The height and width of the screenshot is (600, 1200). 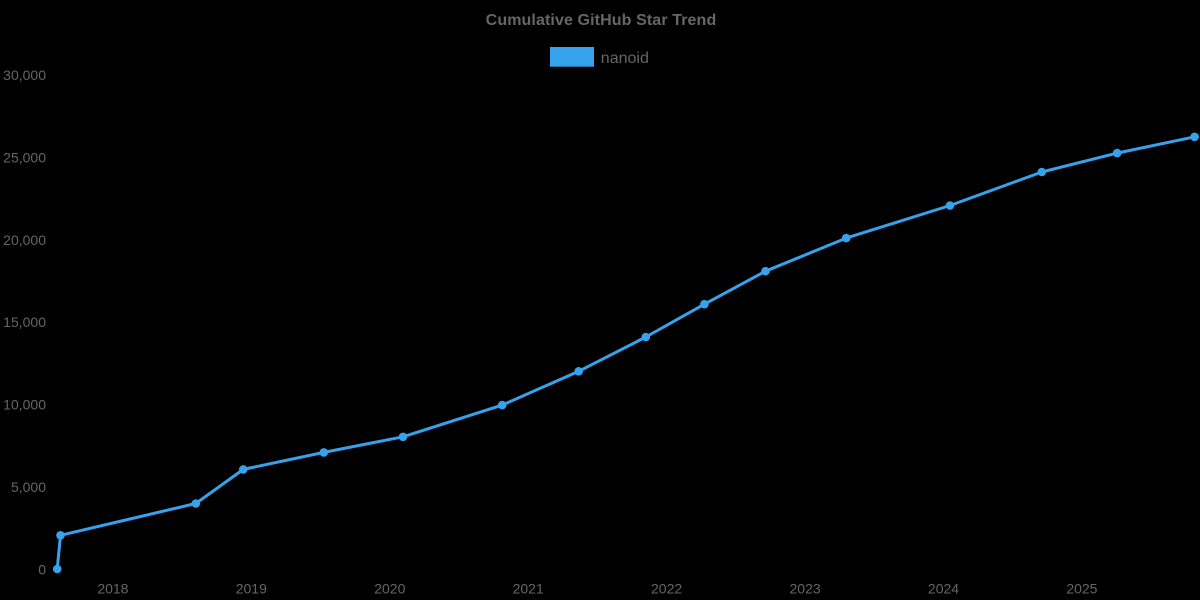 I want to click on svg-text: 2024, so click(x=943, y=589).